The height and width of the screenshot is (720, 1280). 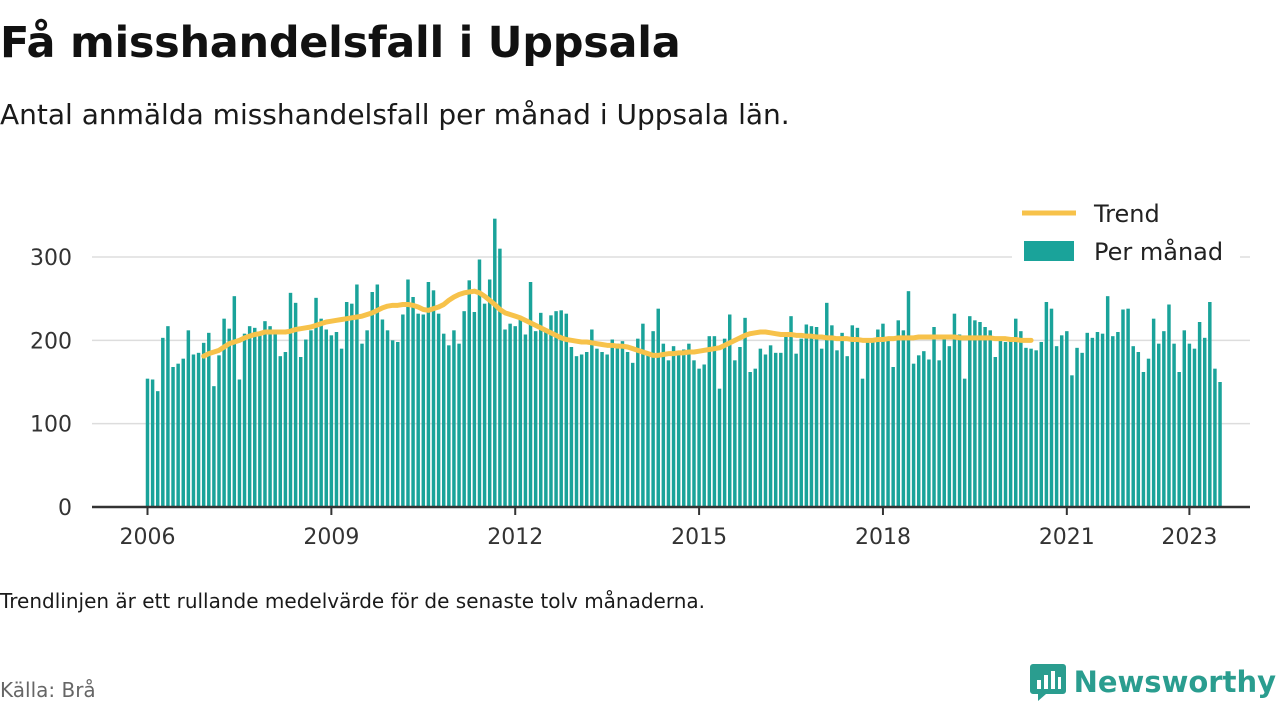 What do you see at coordinates (148, 537) in the screenshot?
I see `x-tick-label: 2006` at bounding box center [148, 537].